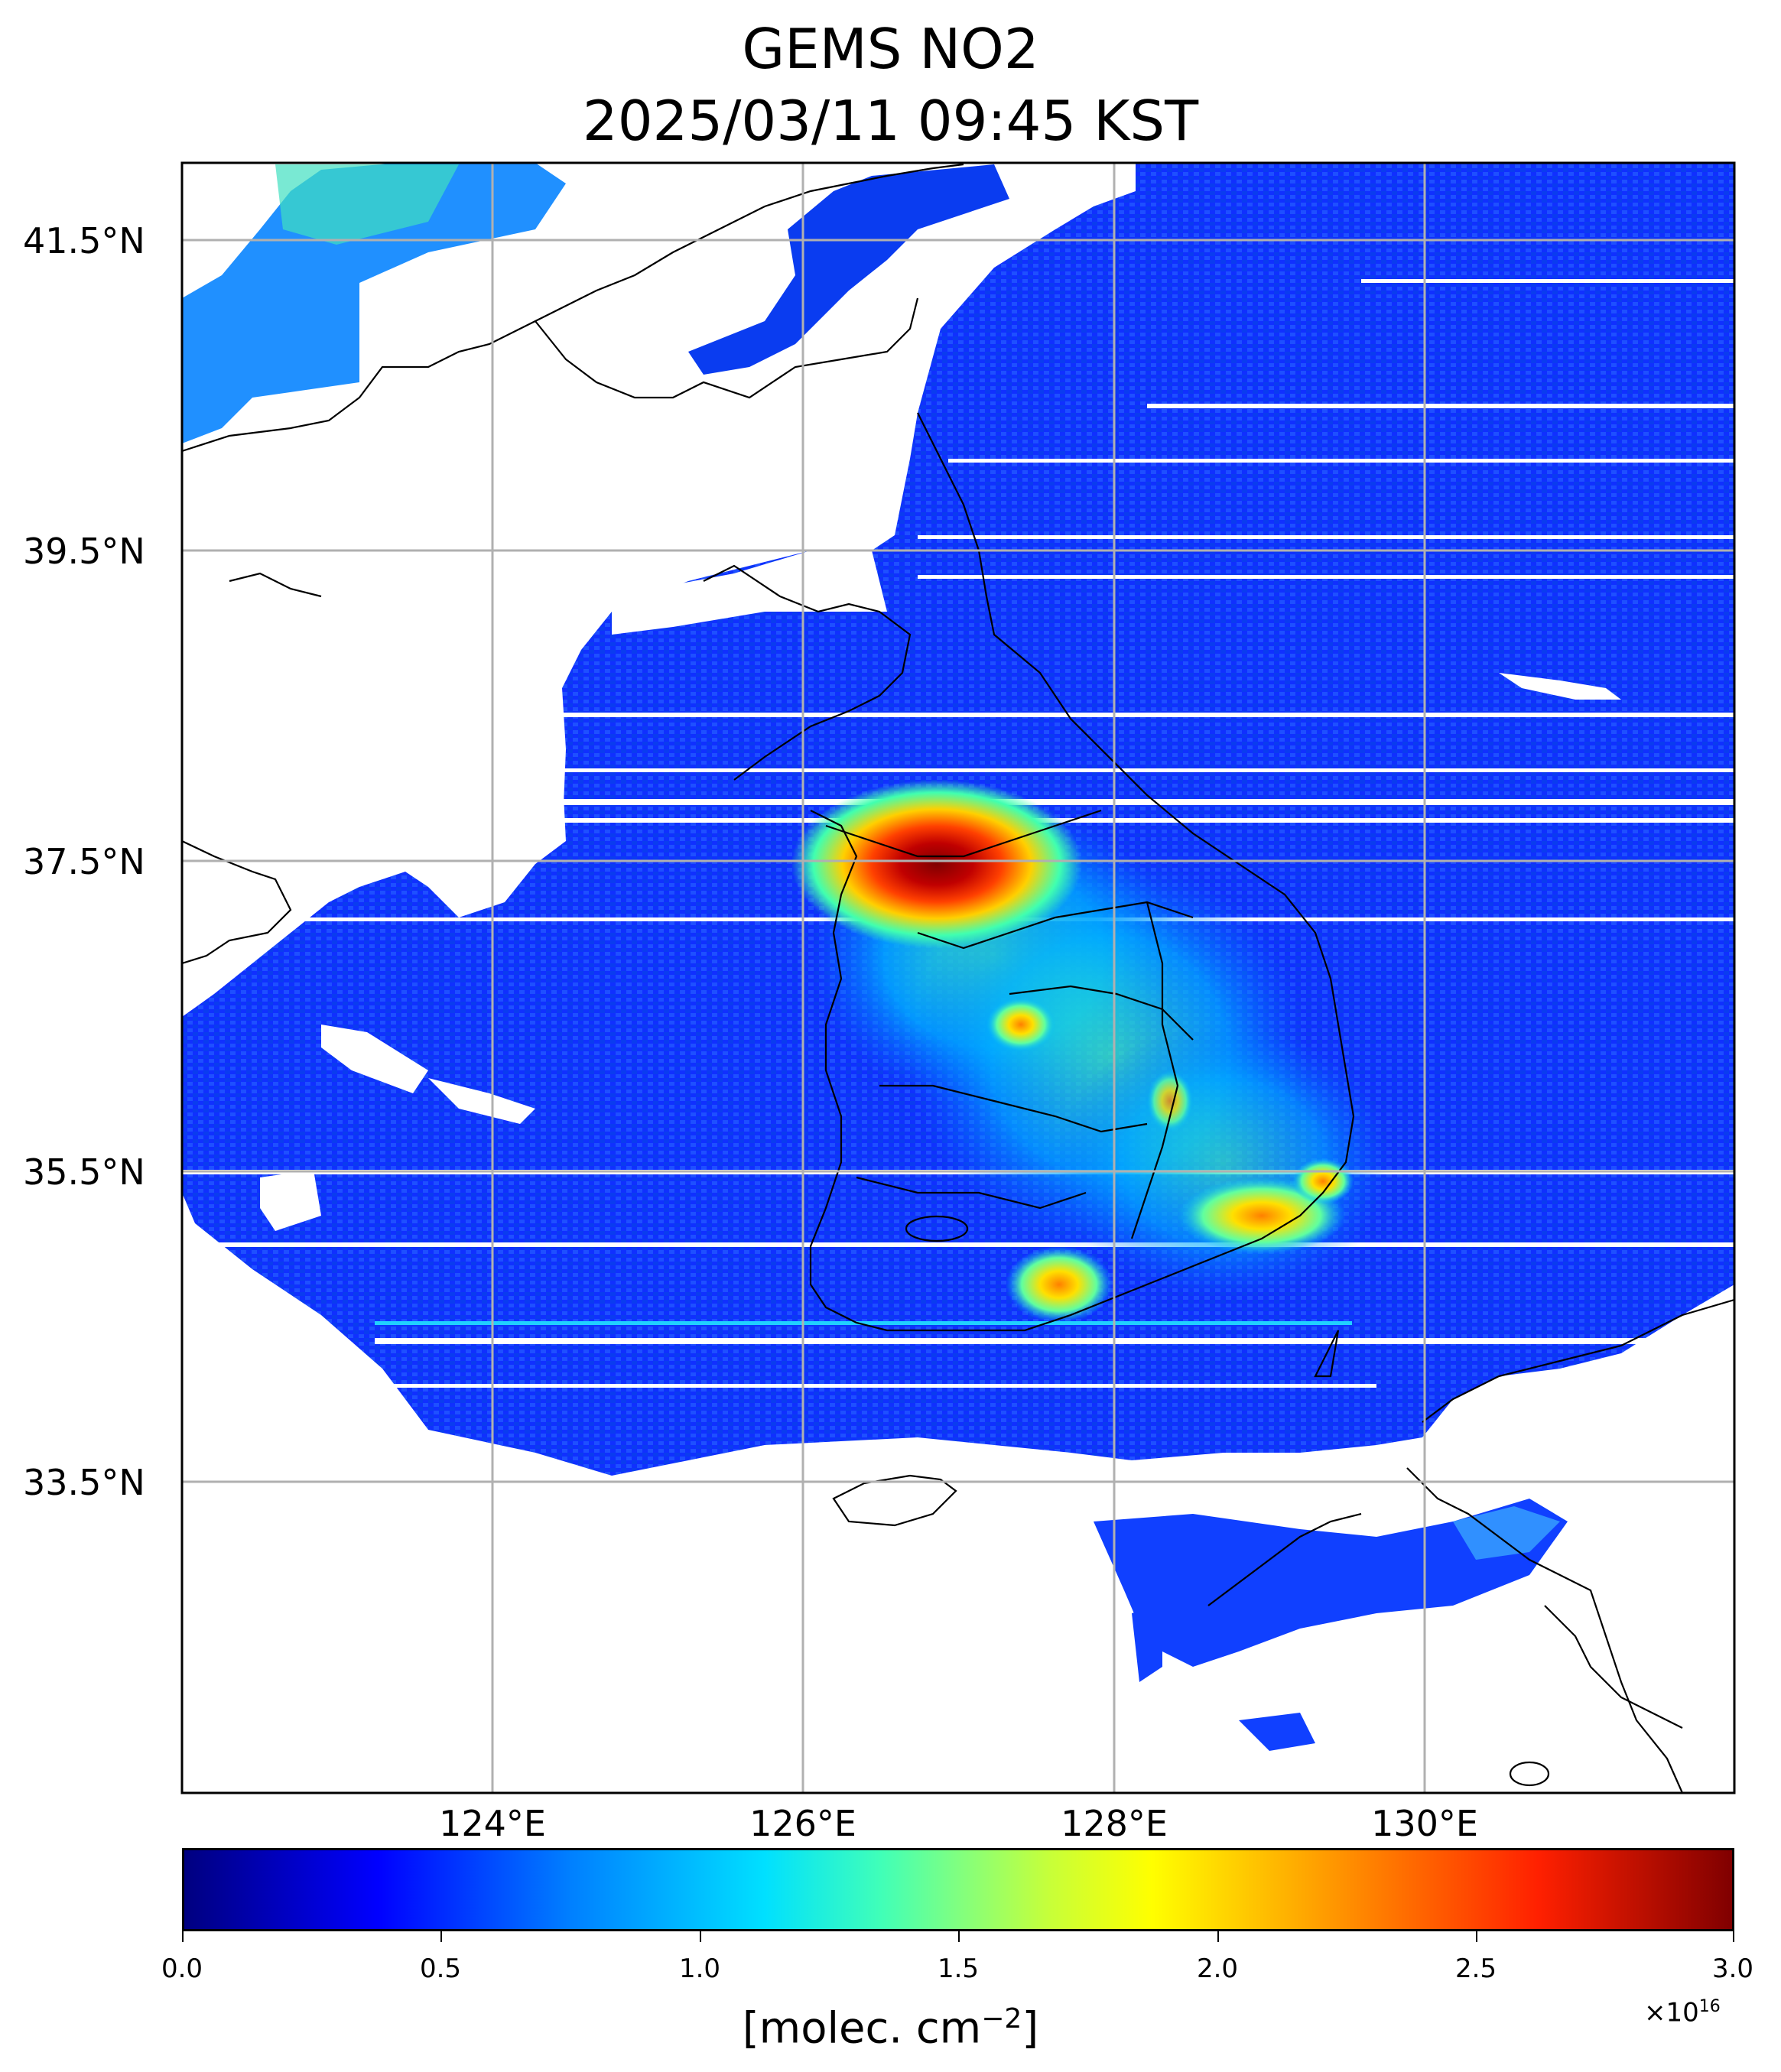 The image size is (1781, 2072). Describe the element at coordinates (1114, 1824) in the screenshot. I see `lon-label: 128°E` at that location.